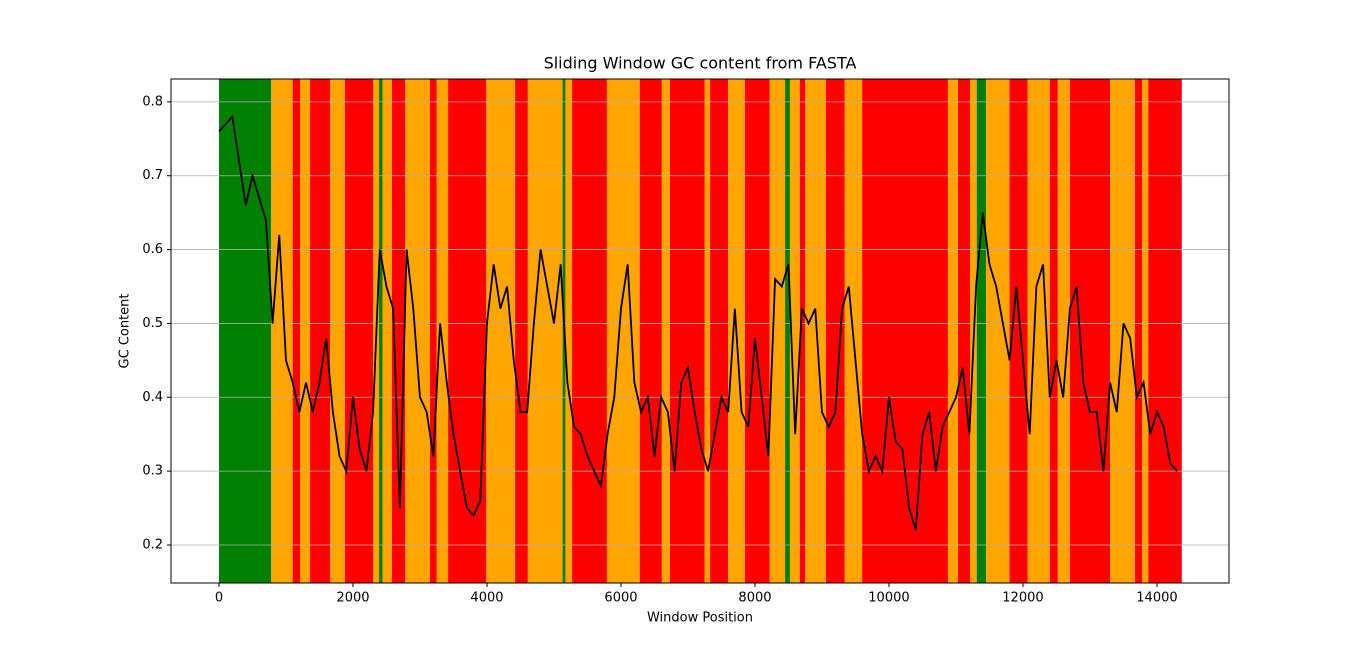 Image resolution: width=1366 pixels, height=659 pixels. I want to click on y-tick-label: 0.8, so click(152, 101).